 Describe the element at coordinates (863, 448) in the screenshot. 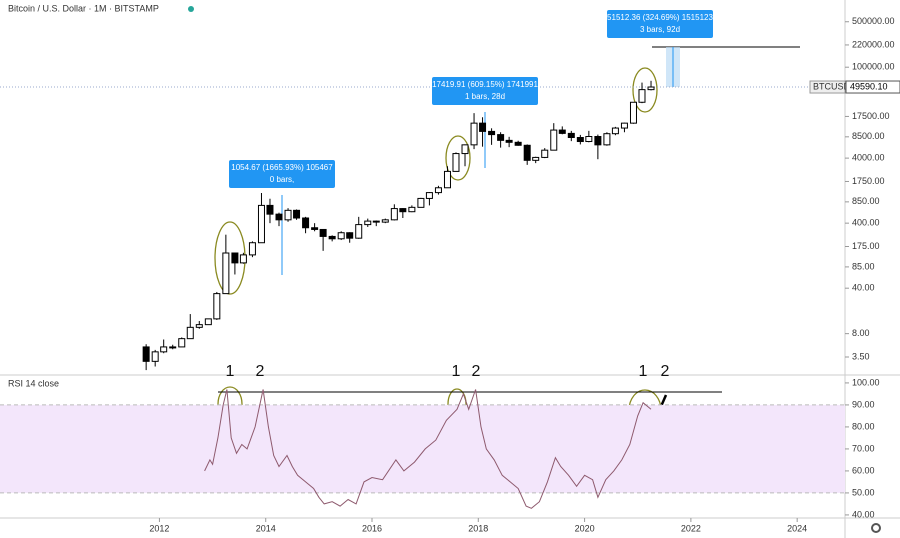

I see `y-tick-label: 70.00` at that location.